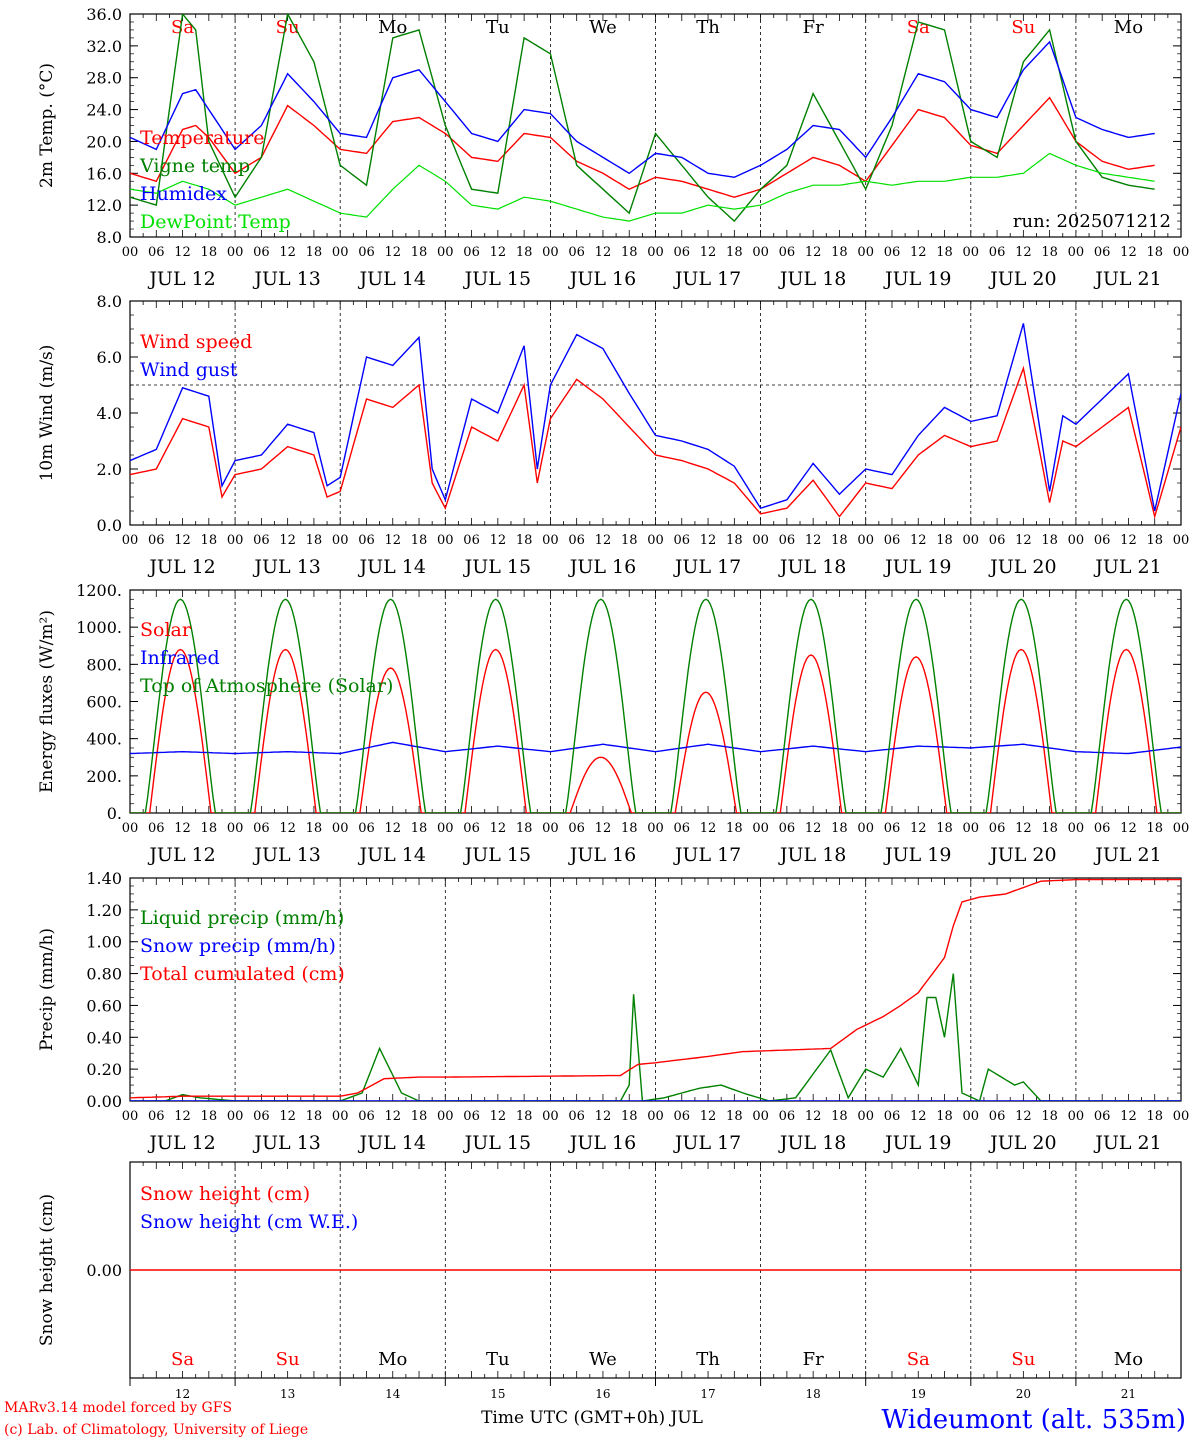 The image size is (1194, 1440). I want to click on weekday-label: Fr, so click(813, 1359).